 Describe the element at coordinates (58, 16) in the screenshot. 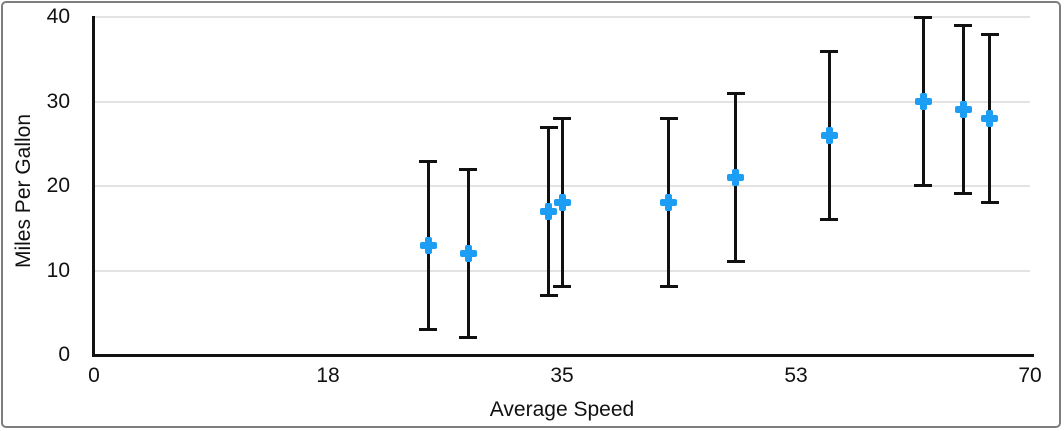

I see `y-tick-label: 40` at that location.